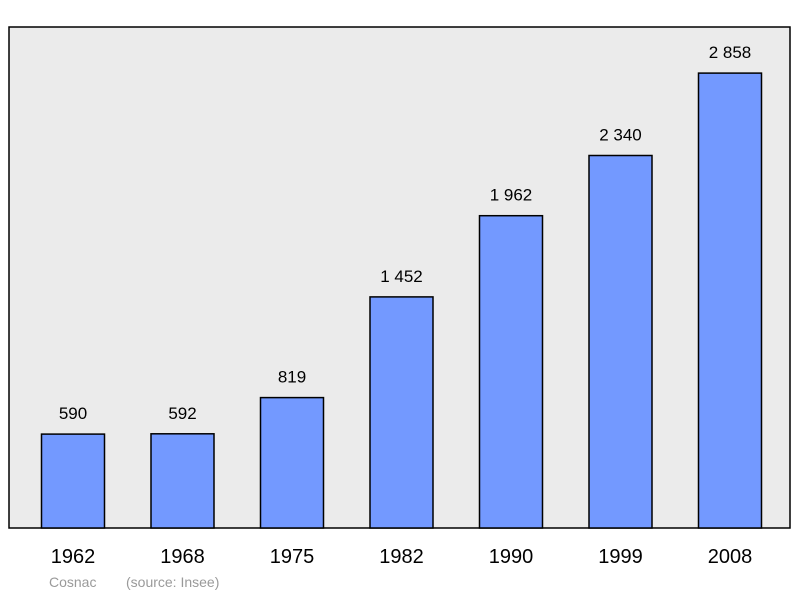 This screenshot has height=598, width=800. Describe the element at coordinates (730, 52) in the screenshot. I see `value-label-2008: 2 858` at that location.